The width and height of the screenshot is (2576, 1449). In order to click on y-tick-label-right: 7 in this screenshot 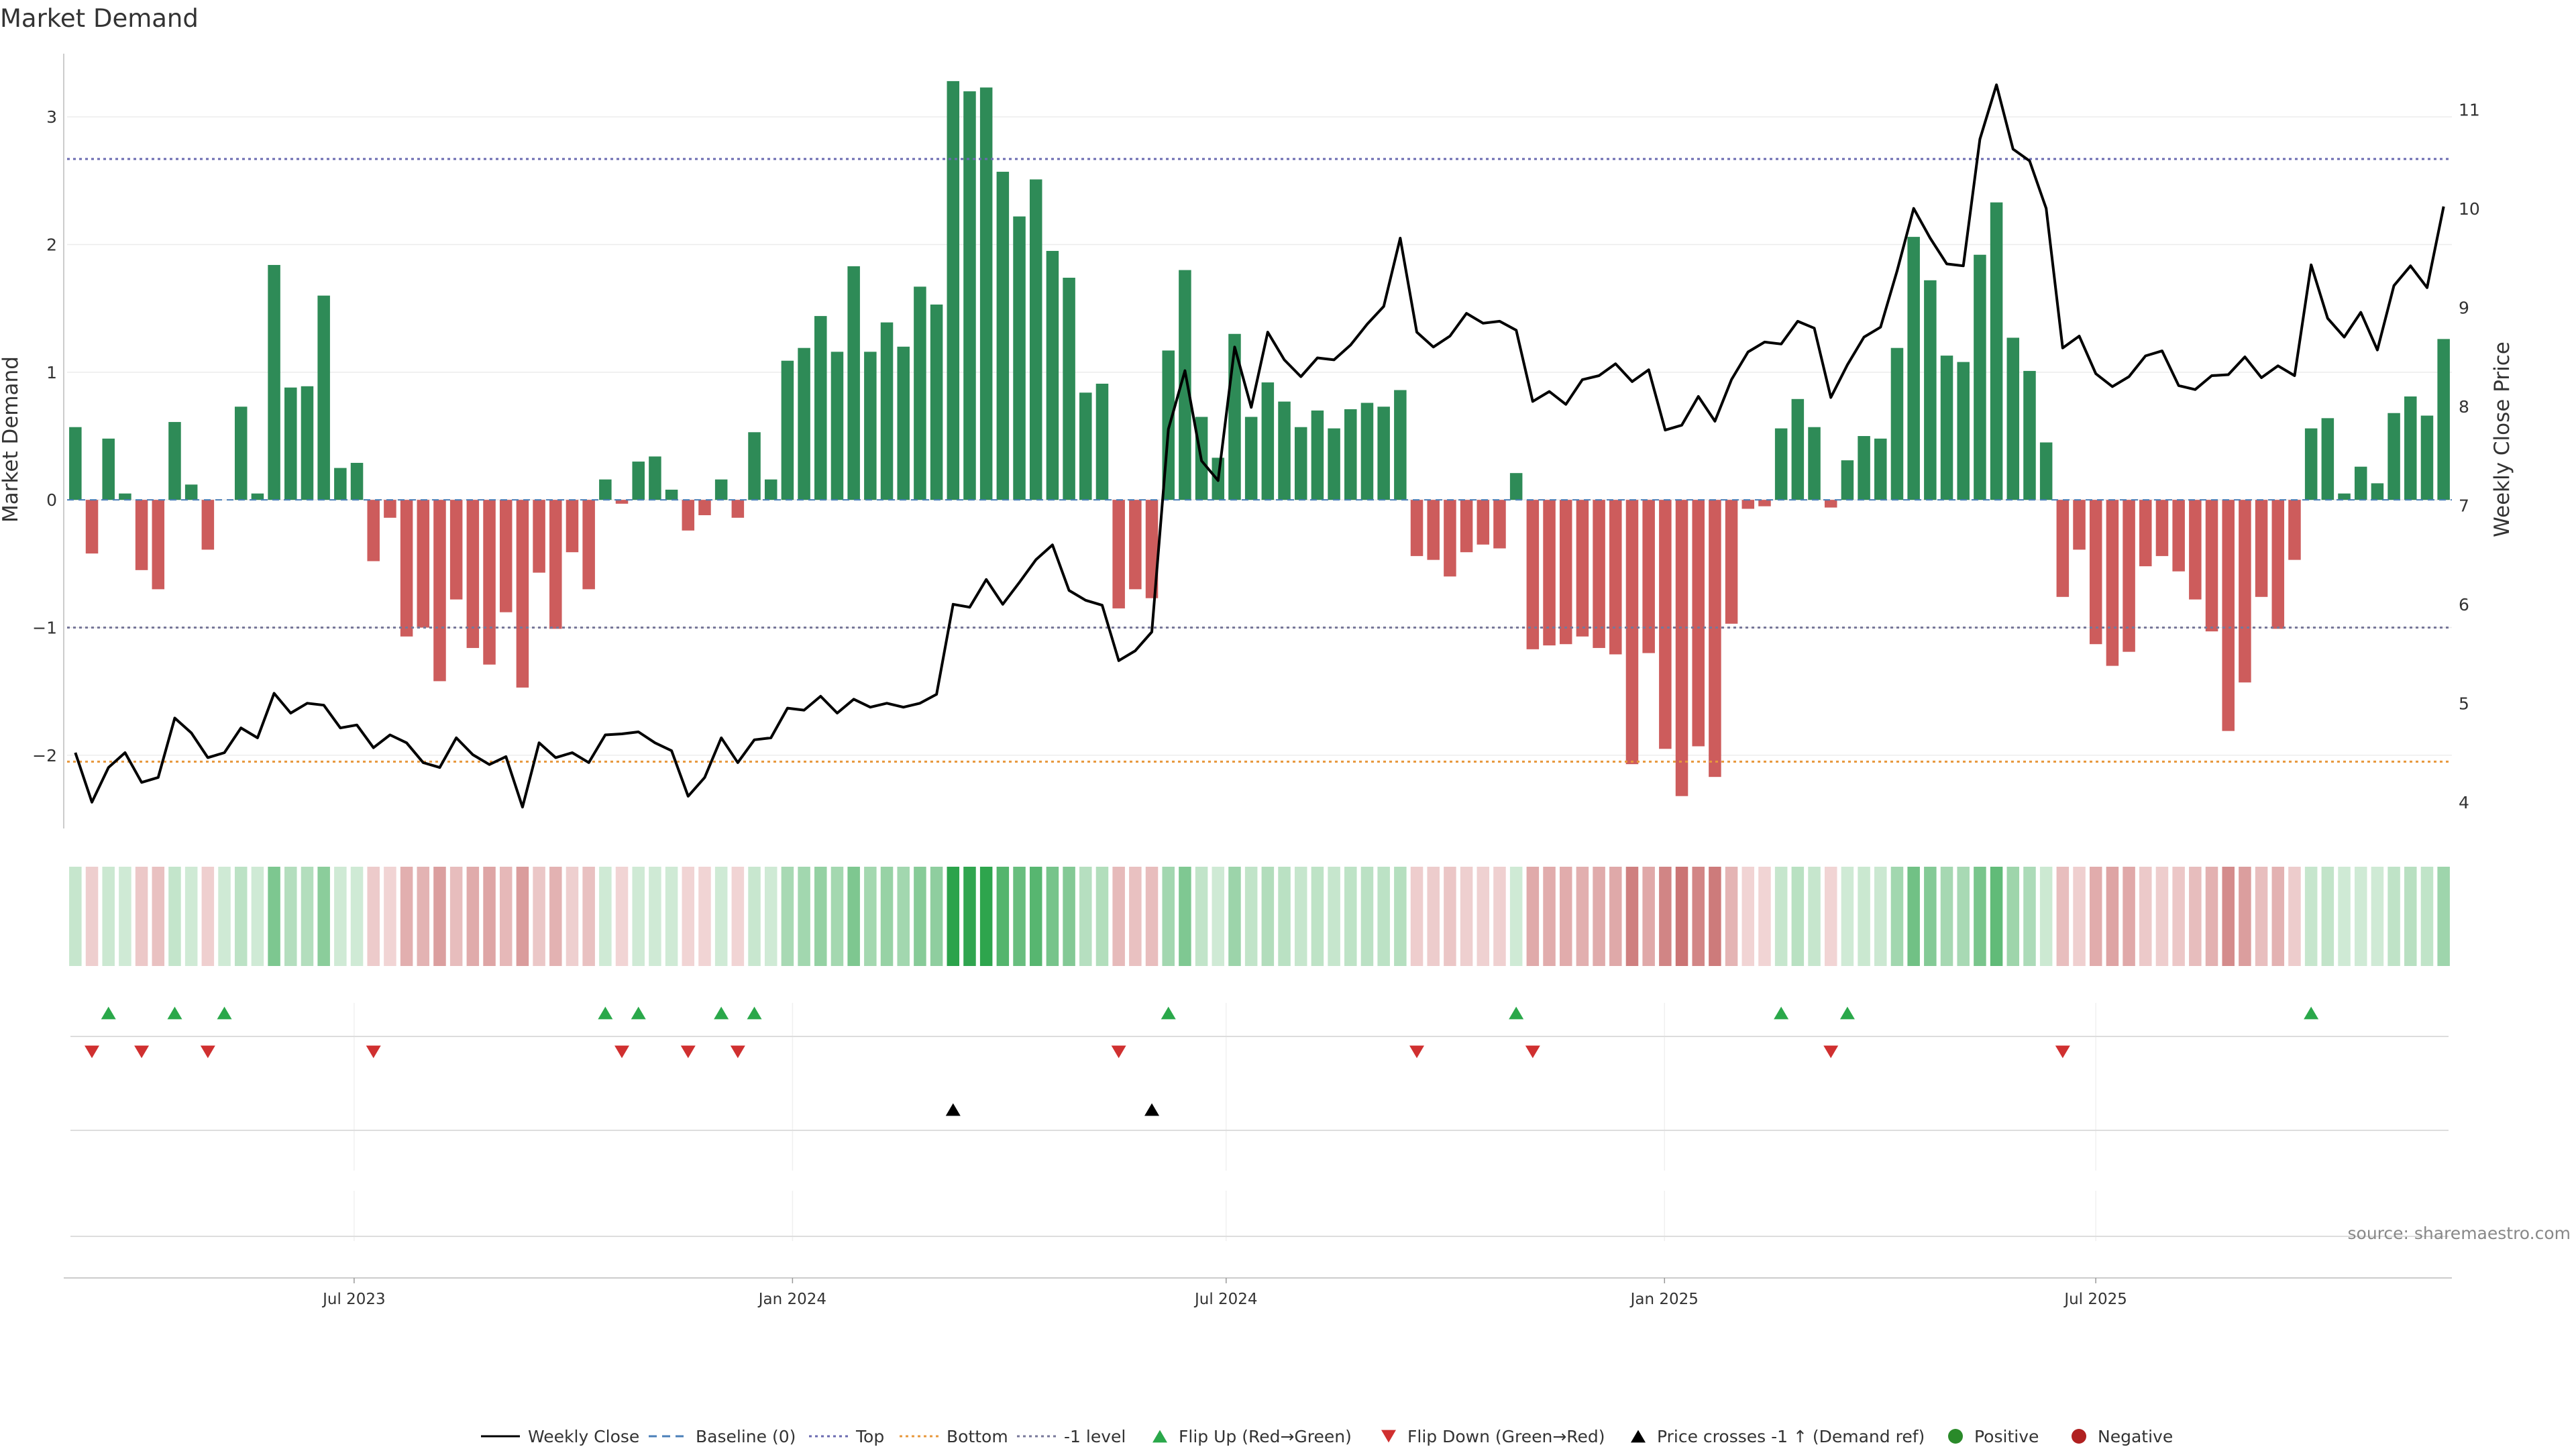, I will do `click(2464, 505)`.